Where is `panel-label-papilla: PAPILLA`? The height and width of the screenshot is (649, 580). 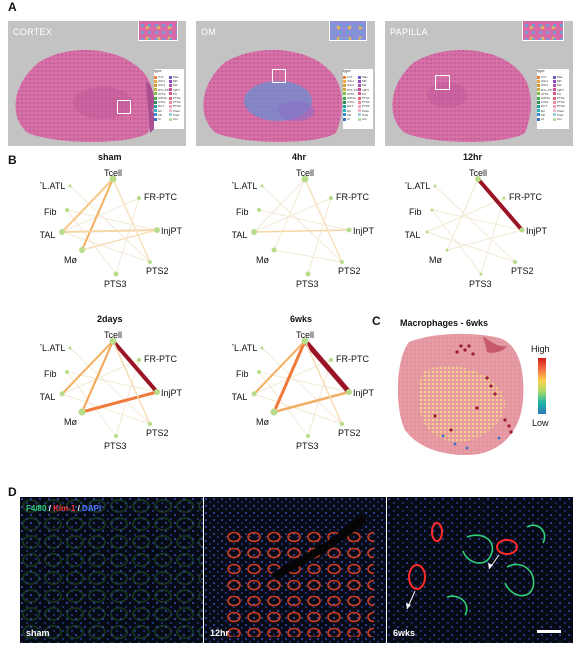 panel-label-papilla: PAPILLA is located at coordinates (409, 32).